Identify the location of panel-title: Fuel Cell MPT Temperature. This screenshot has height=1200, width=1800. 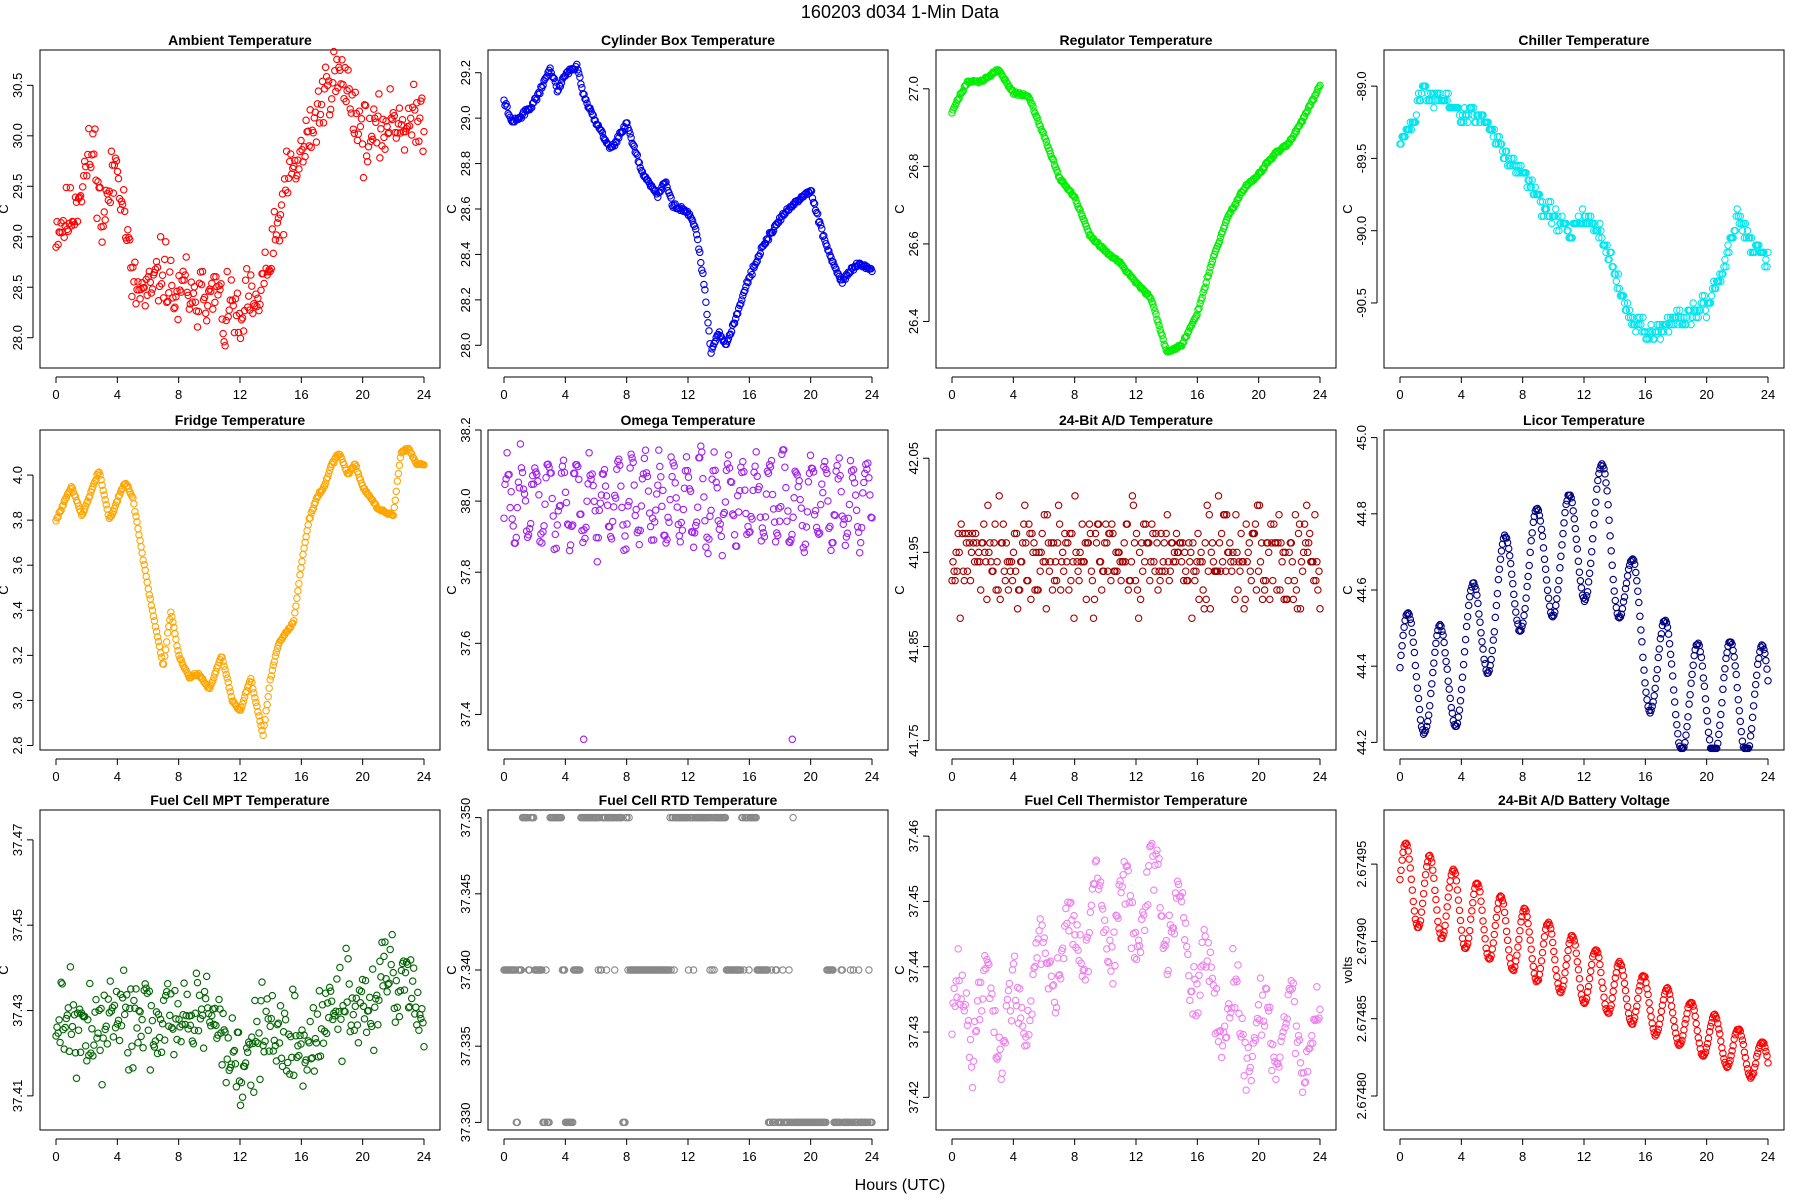
(240, 800).